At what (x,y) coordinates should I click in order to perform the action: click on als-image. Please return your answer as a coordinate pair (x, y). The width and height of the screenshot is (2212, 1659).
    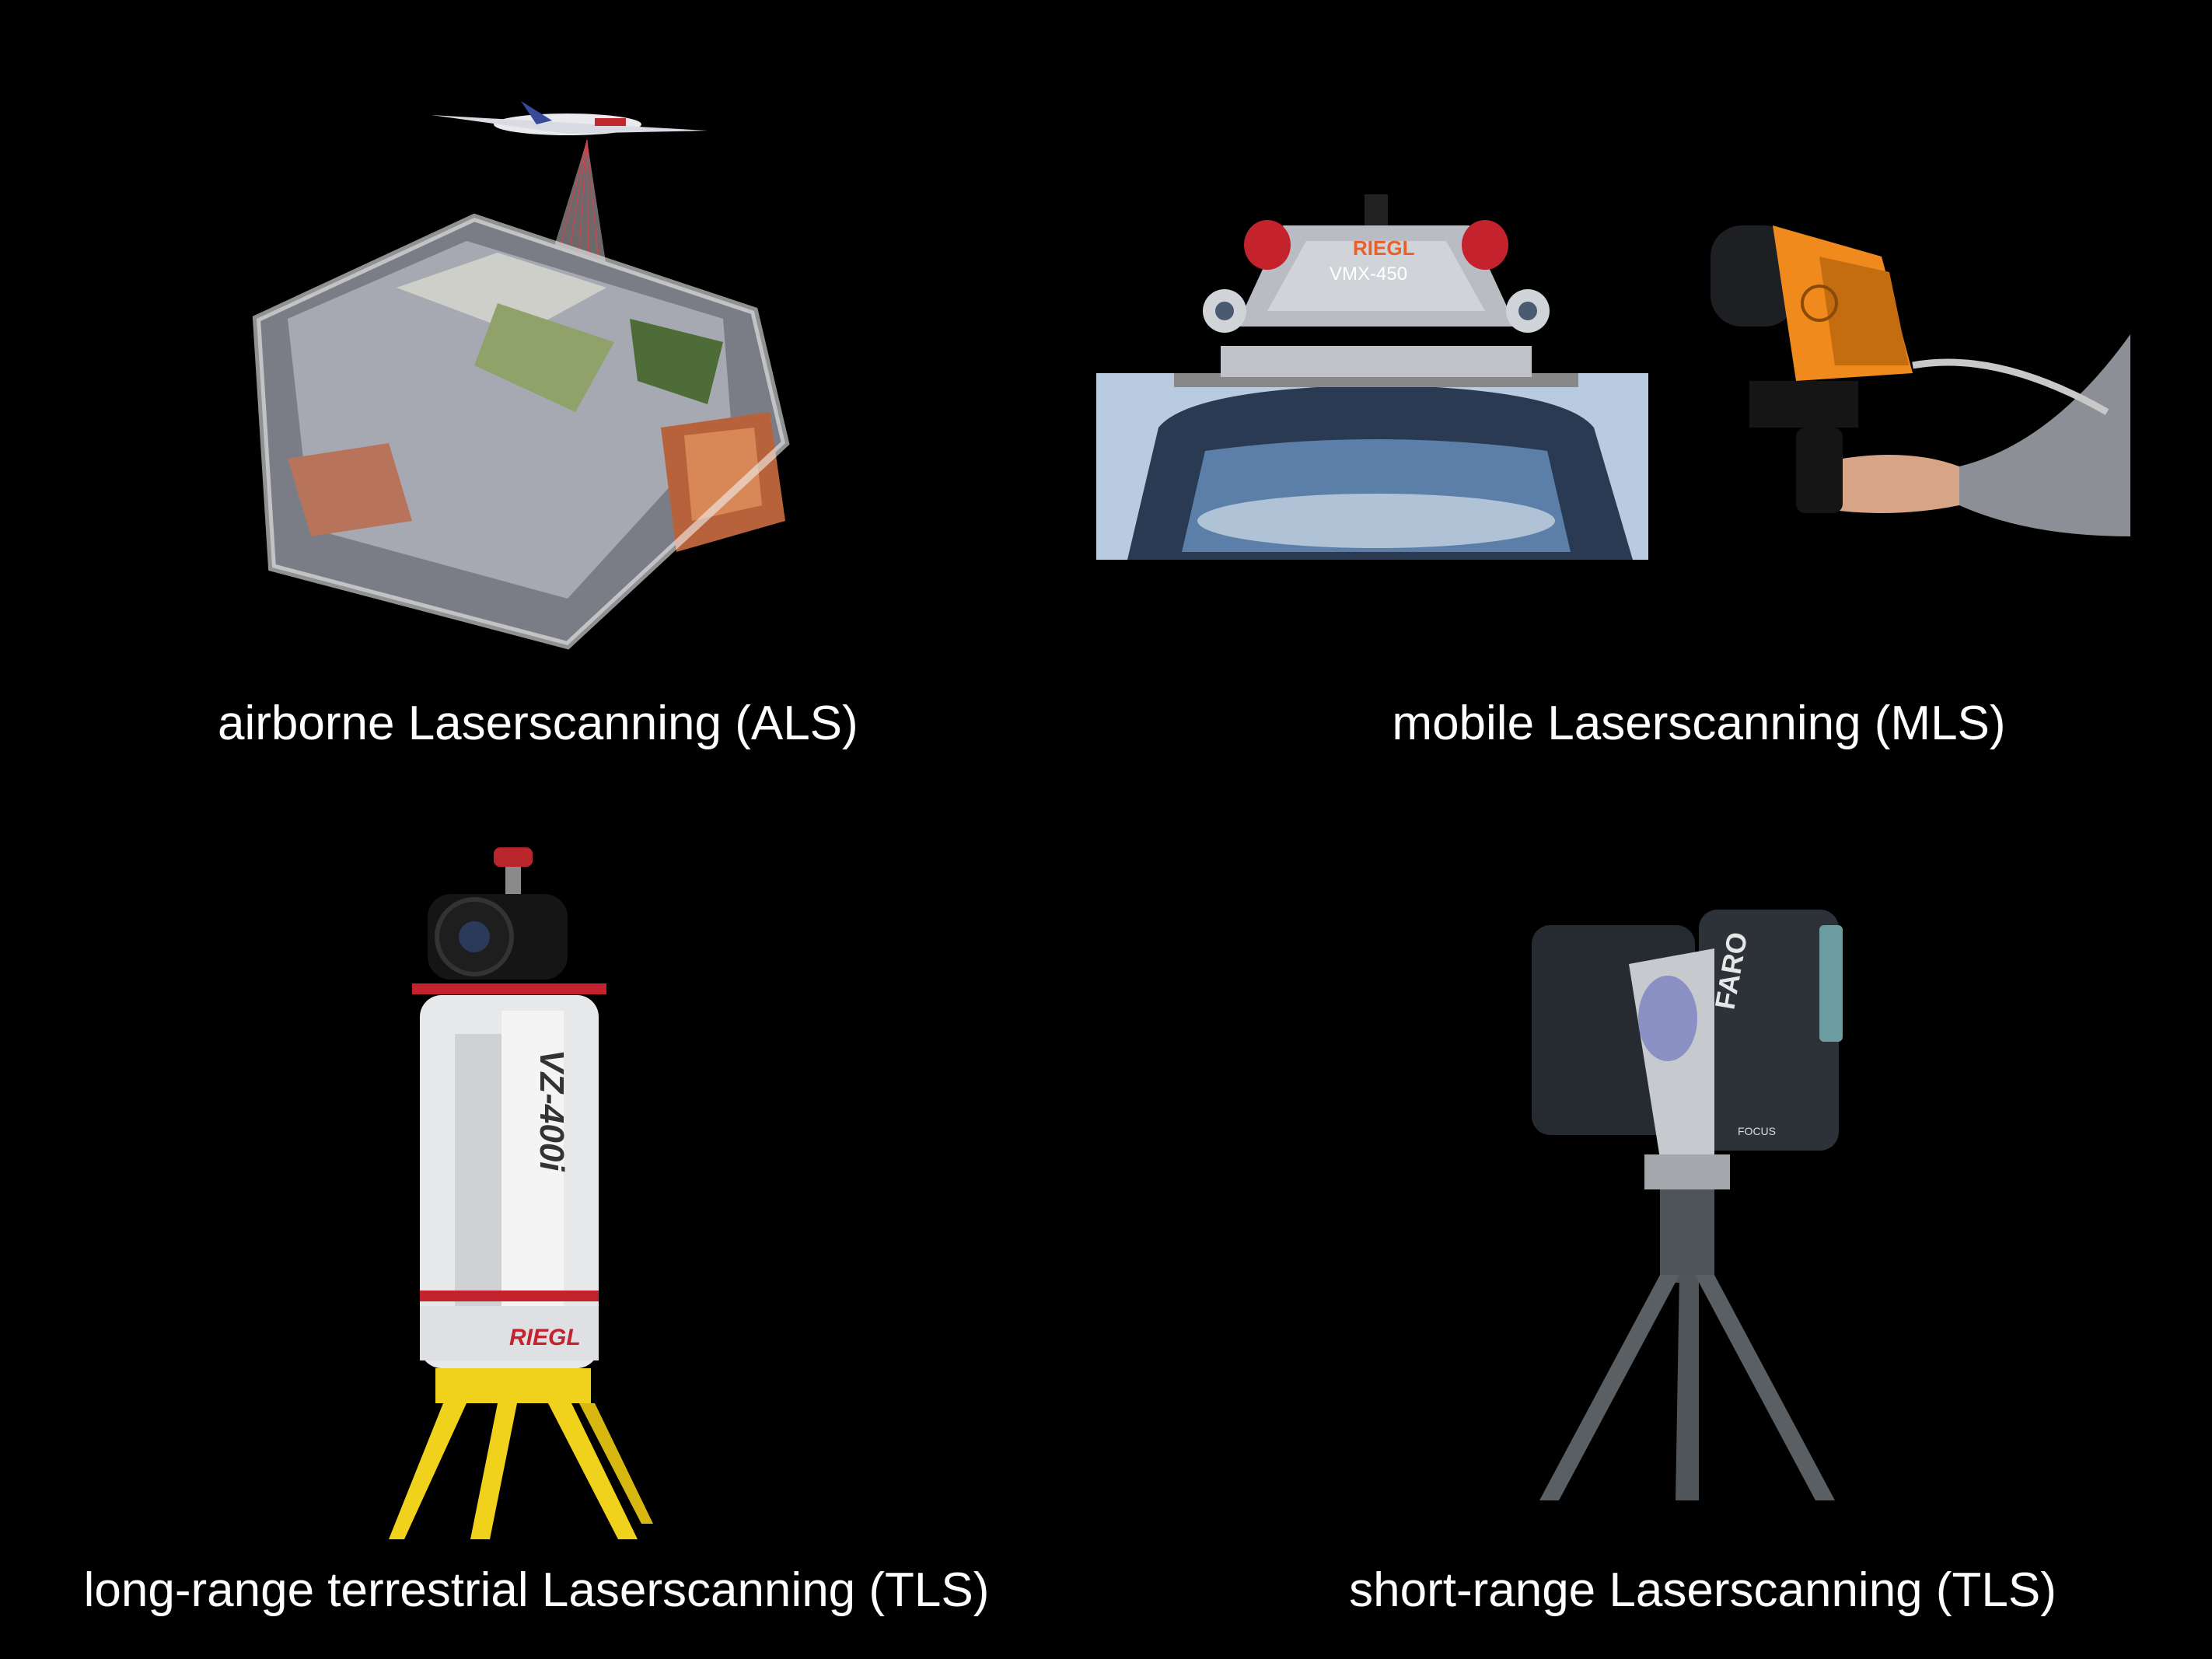
    Looking at the image, I should click on (528, 381).